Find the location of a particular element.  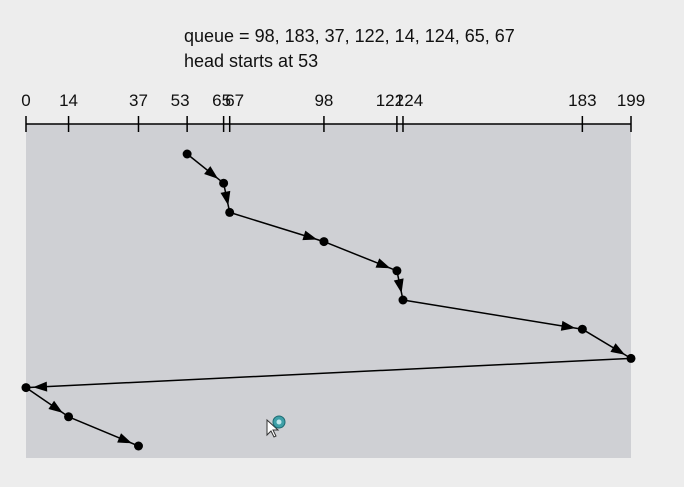

tick-label: 183 is located at coordinates (582, 100).